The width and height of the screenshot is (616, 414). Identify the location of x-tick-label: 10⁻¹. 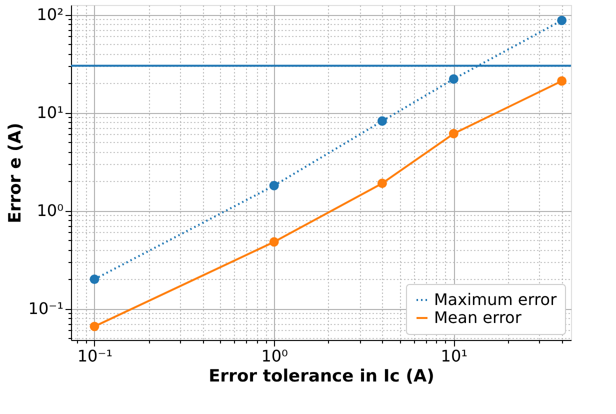
(95, 356).